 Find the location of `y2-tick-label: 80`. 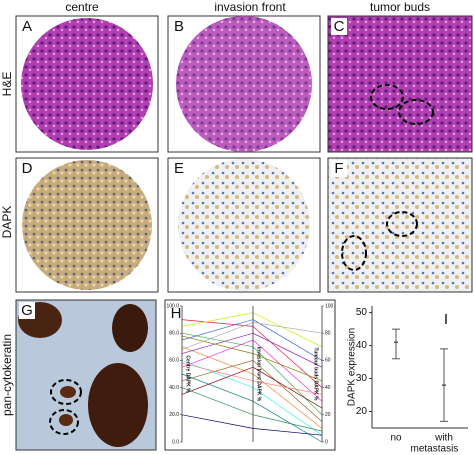

y2-tick-label: 80 is located at coordinates (328, 334).